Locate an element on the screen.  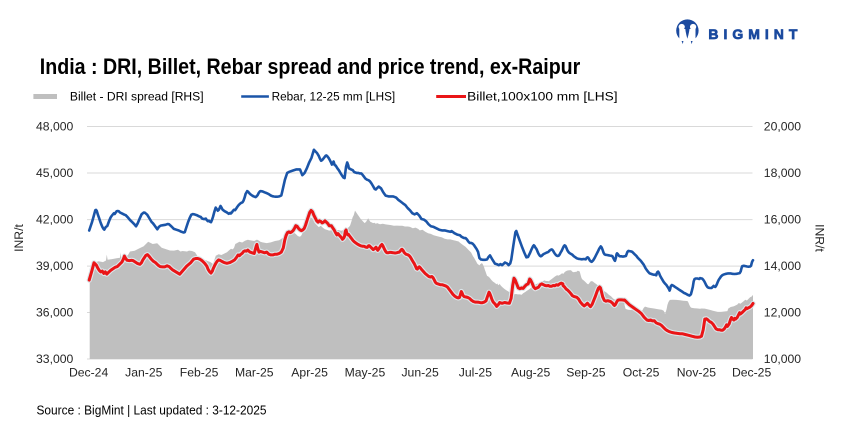
svg-text: Aug-25 is located at coordinates (531, 373).